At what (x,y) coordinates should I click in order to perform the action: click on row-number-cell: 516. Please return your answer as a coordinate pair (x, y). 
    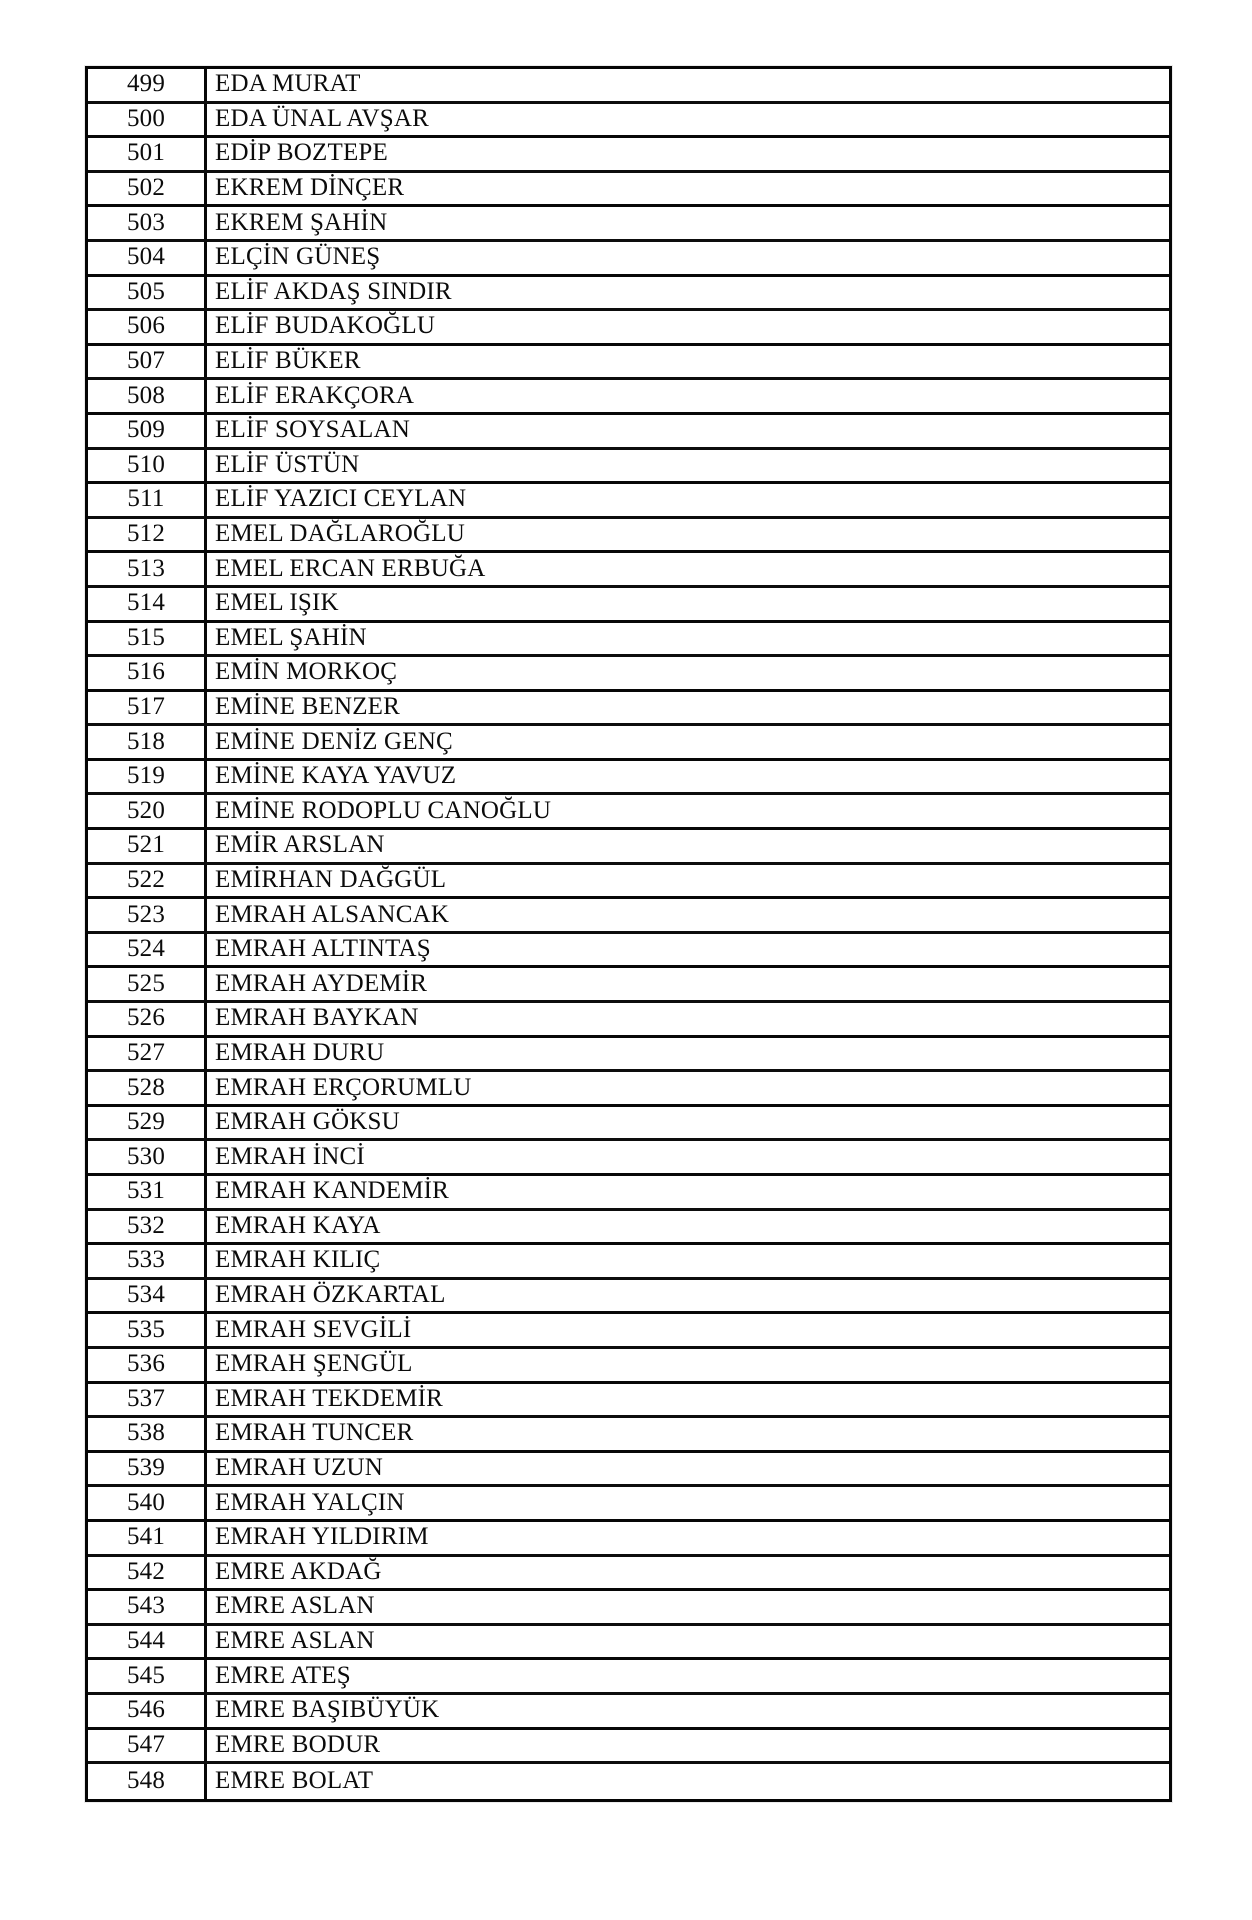
    Looking at the image, I should click on (147, 673).